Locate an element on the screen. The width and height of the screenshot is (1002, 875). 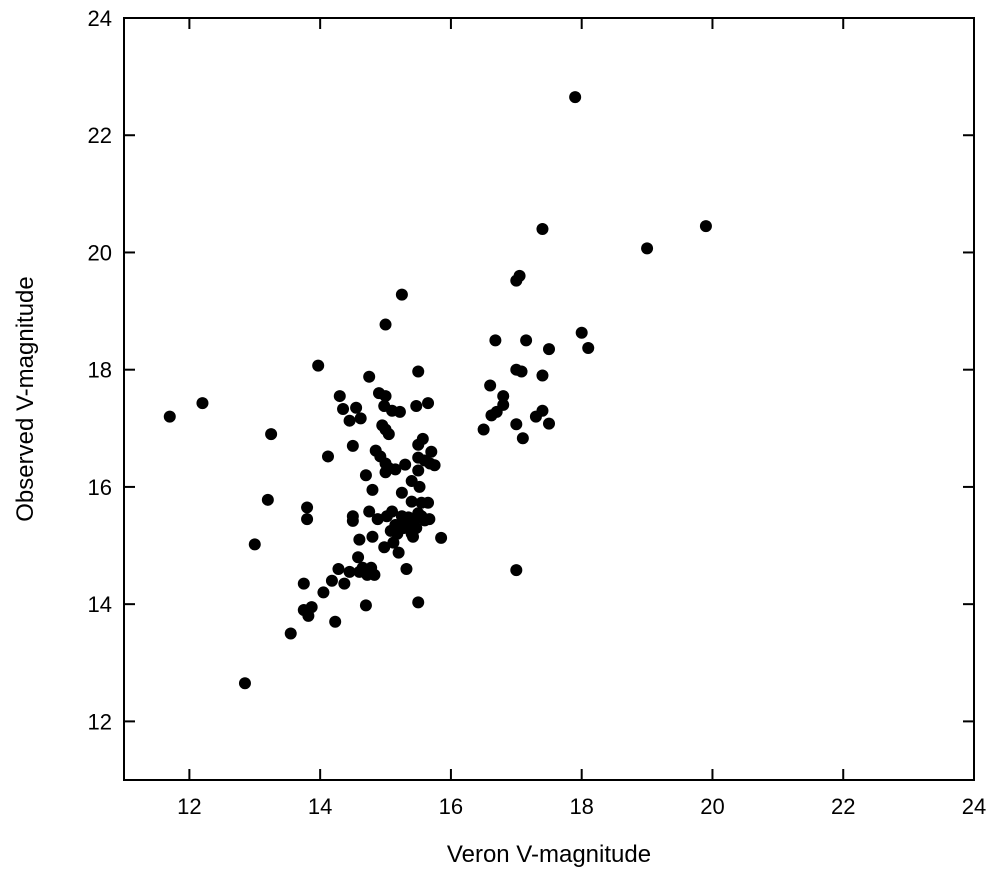
x-tick-label: 24 is located at coordinates (974, 806).